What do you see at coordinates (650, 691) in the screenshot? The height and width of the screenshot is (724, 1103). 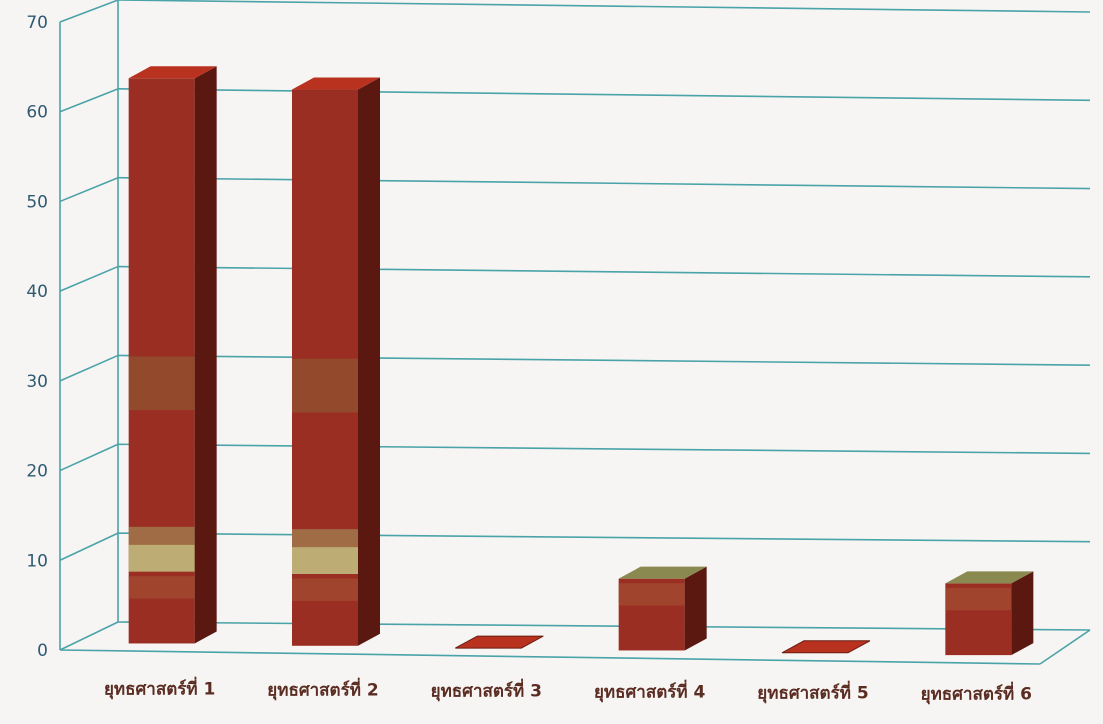 I see `x-tick-label: ยุทธศาสตร์ที่ 4` at bounding box center [650, 691].